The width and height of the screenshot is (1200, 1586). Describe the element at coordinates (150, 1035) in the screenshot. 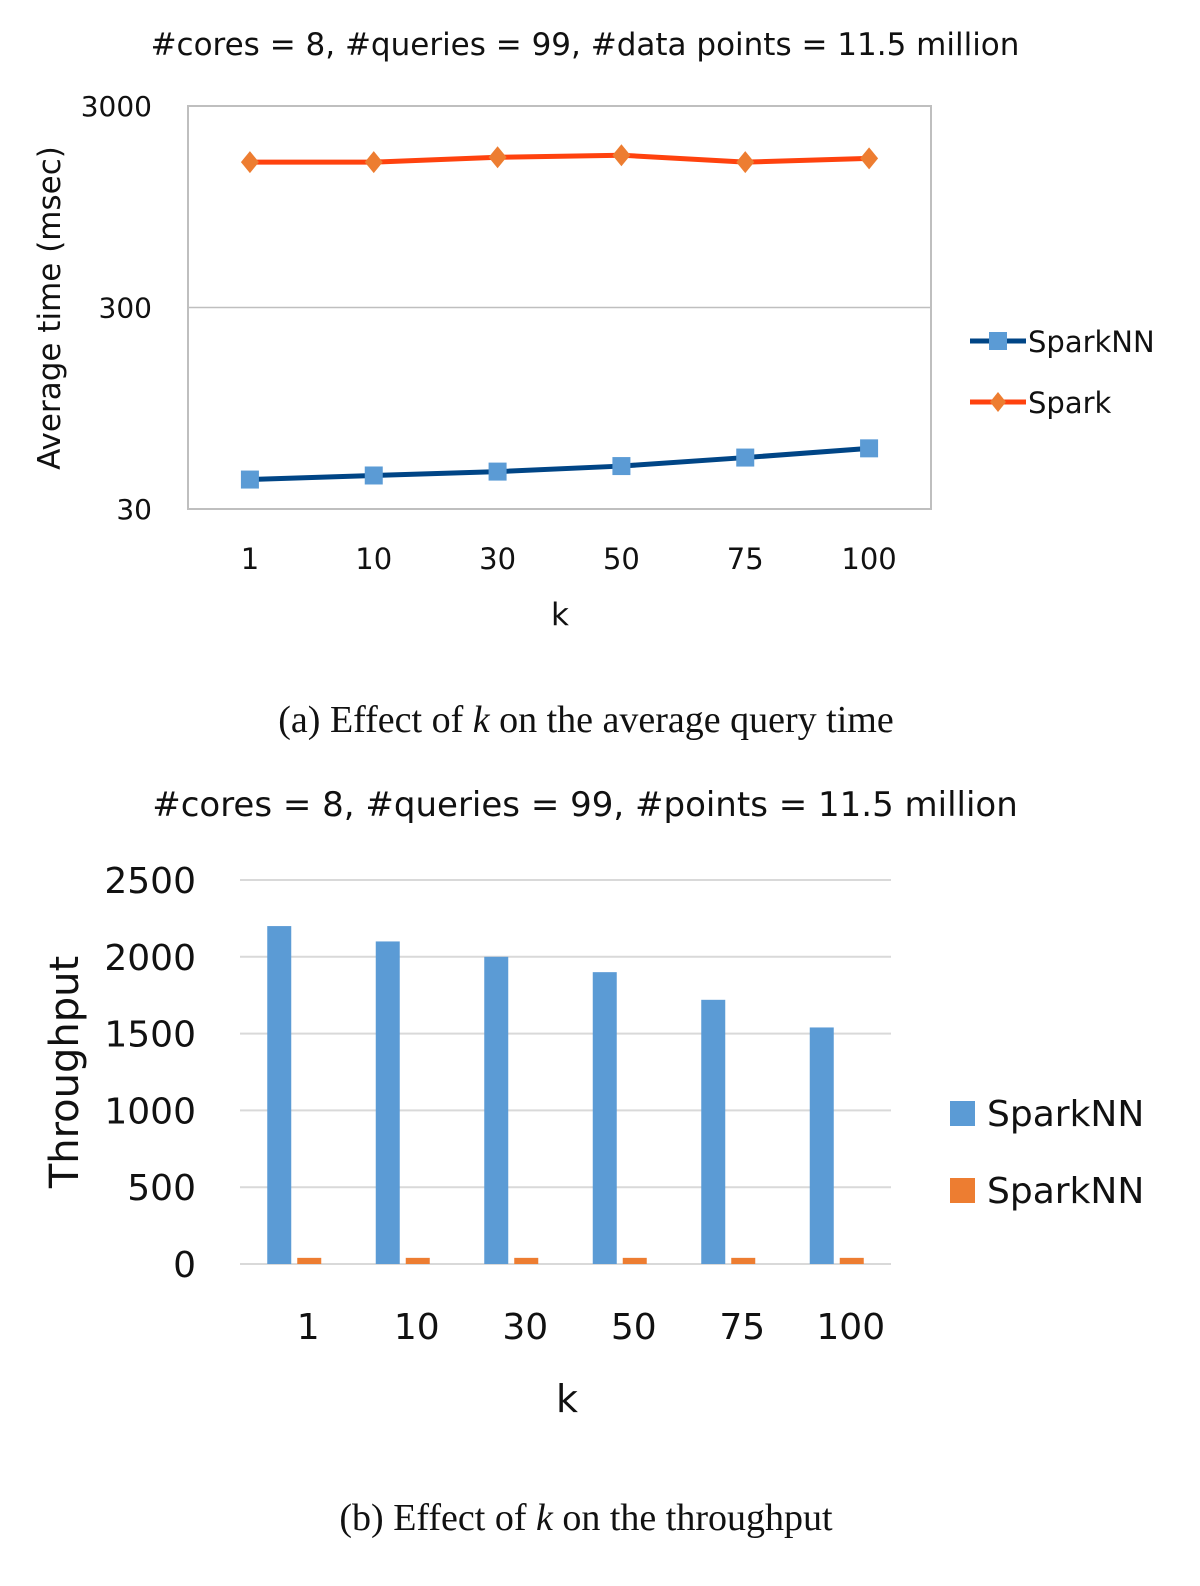

I see `chart-b-ytick-label: 1500` at that location.